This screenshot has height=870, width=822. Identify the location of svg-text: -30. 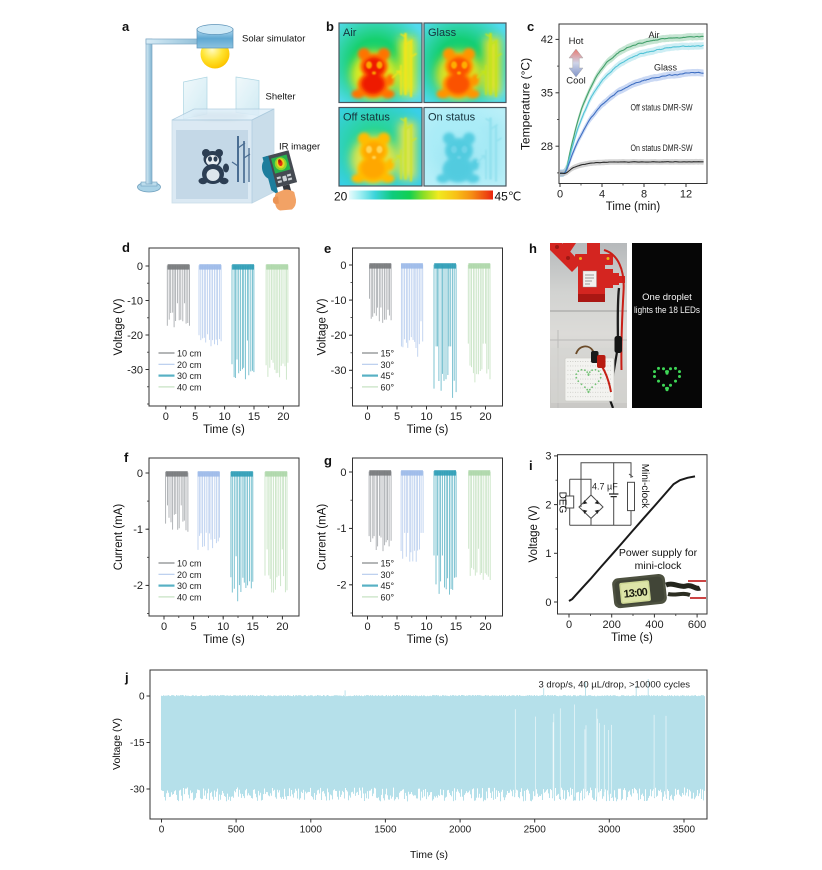
(135, 370).